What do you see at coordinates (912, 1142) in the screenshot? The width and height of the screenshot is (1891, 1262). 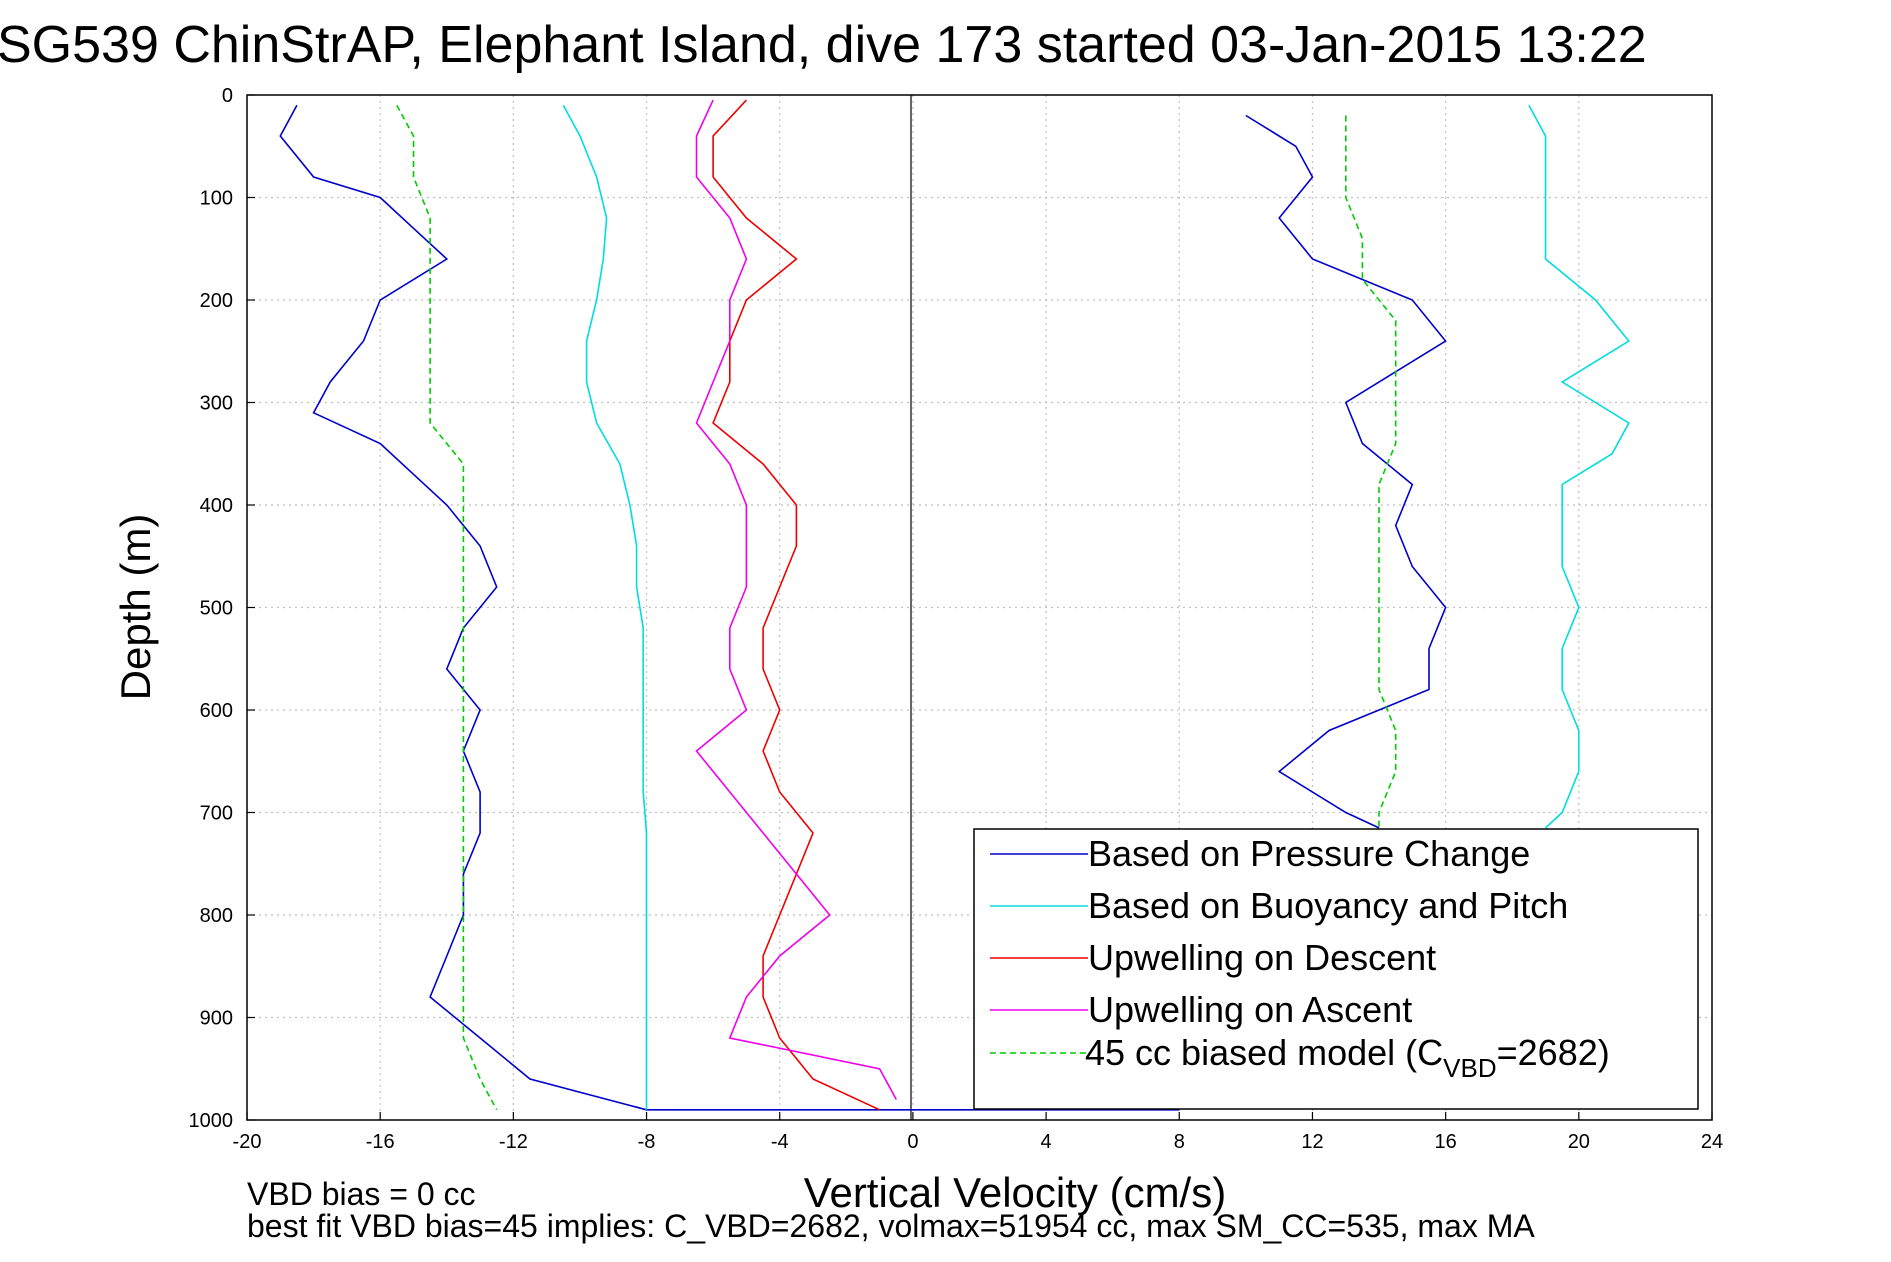 I see `x-tick-label: 0` at bounding box center [912, 1142].